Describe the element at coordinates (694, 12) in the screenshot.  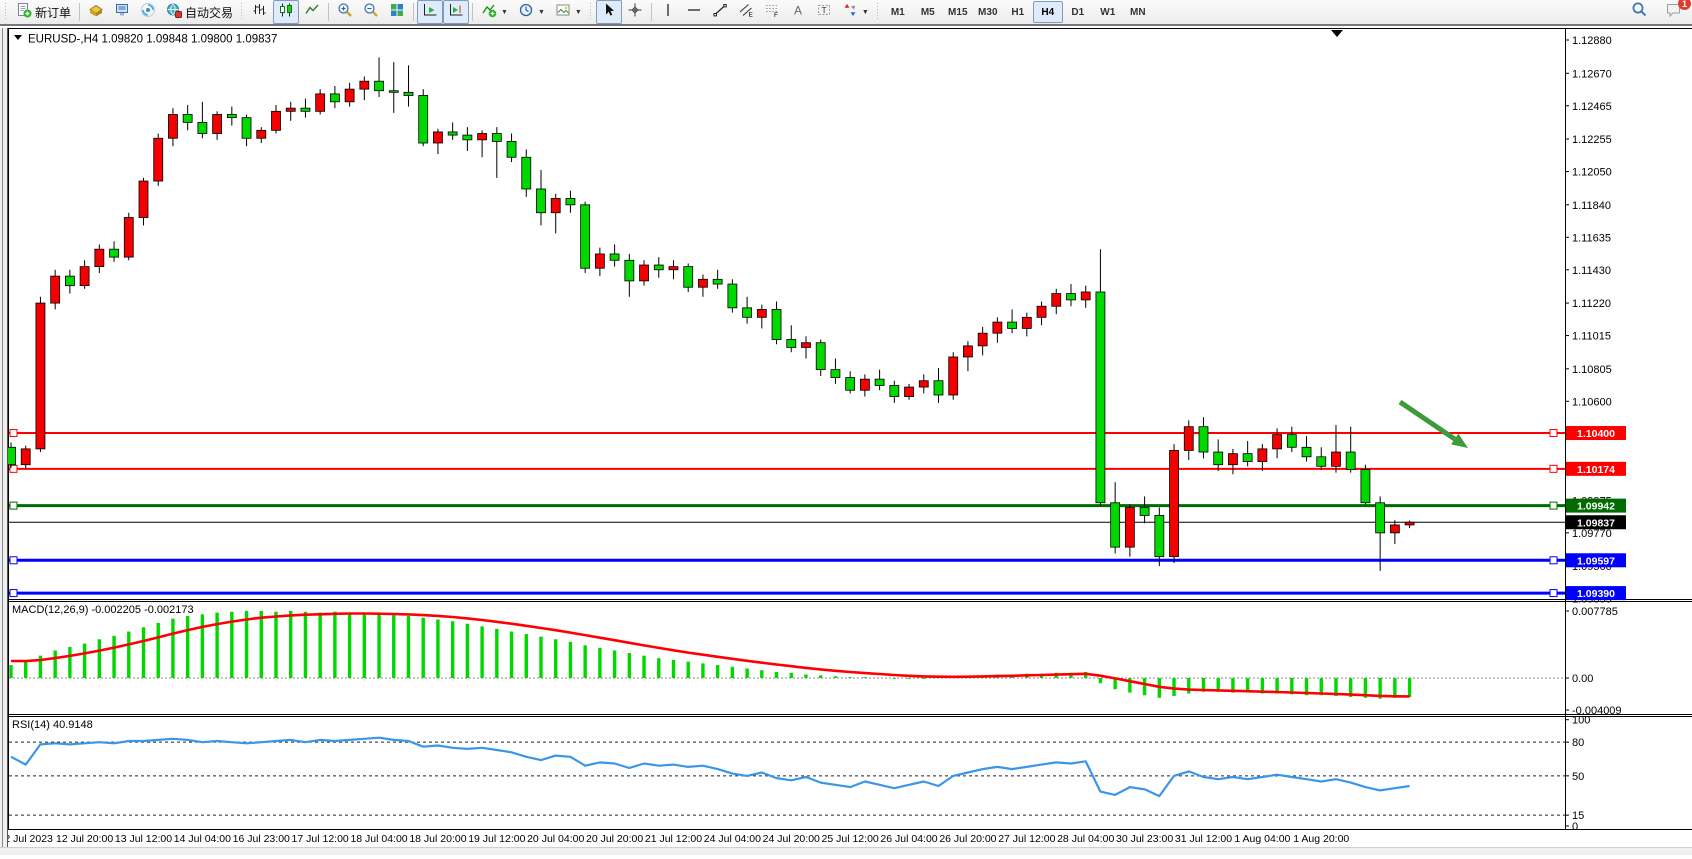
I see `horizontal-line-button` at that location.